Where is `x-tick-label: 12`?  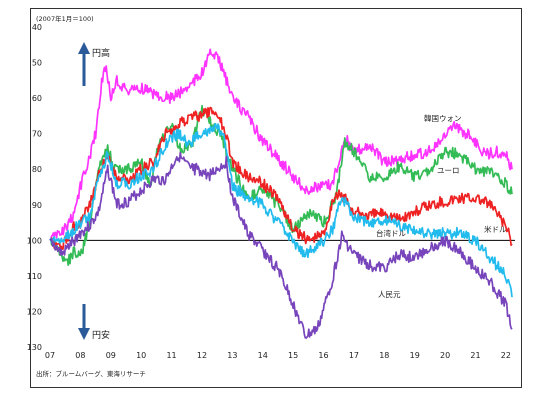
x-tick-label: 12 is located at coordinates (202, 355).